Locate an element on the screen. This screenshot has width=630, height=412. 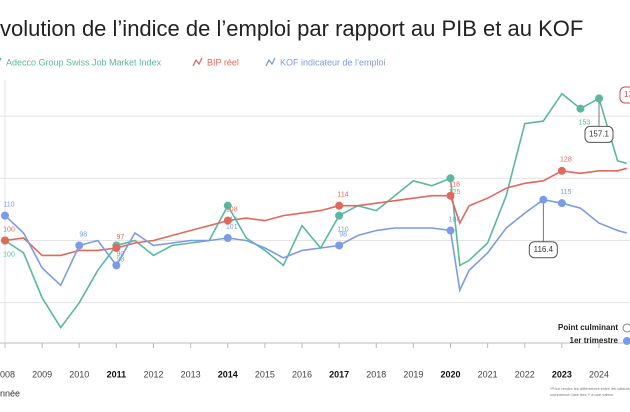
x-tick-label: 2009 is located at coordinates (42, 374).